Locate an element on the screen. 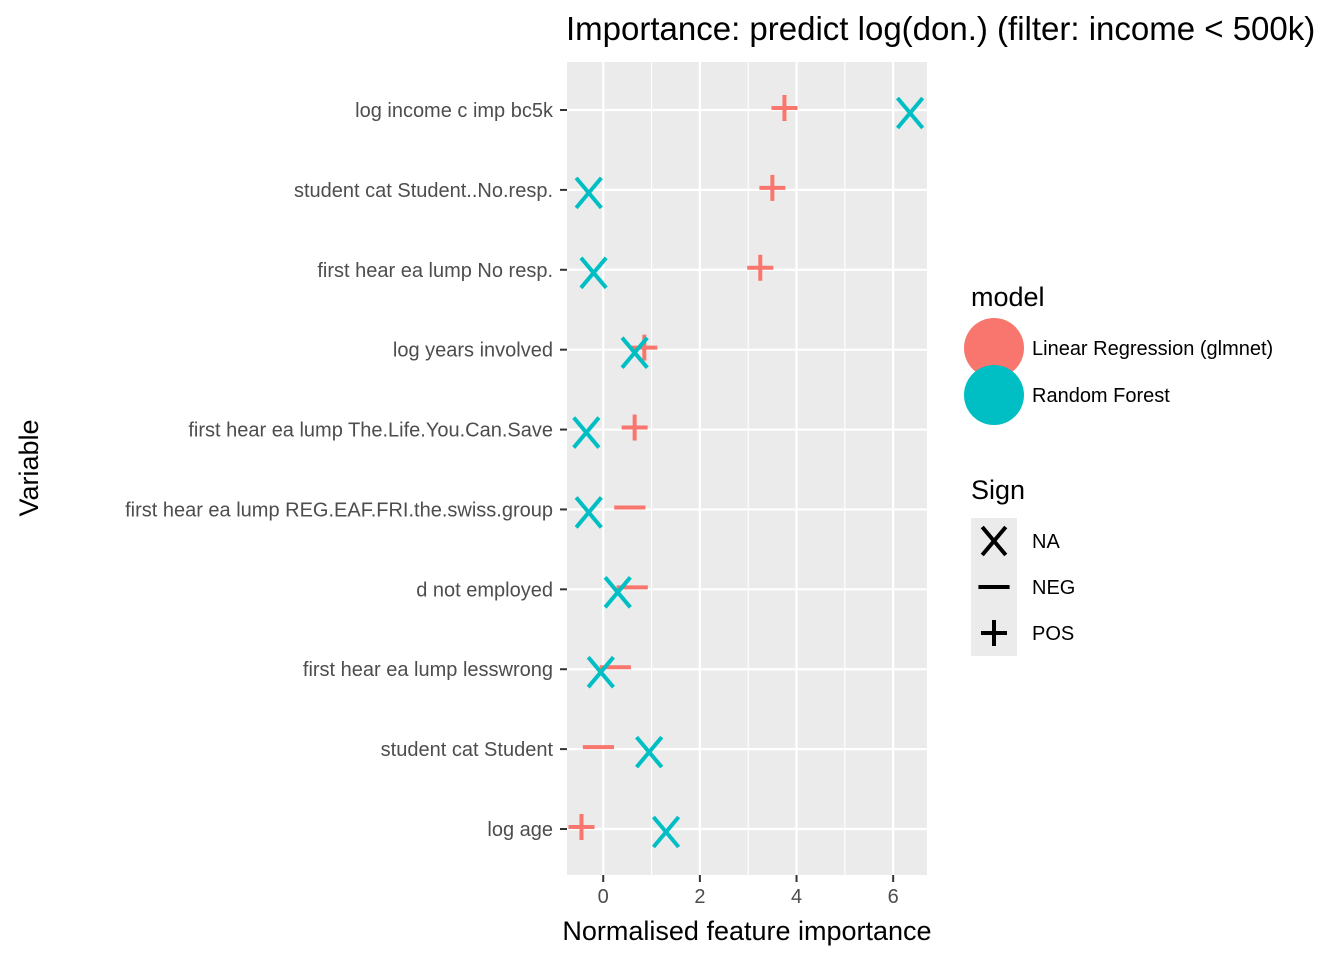 The height and width of the screenshot is (960, 1344). y-tick-label: log years involved is located at coordinates (473, 351).